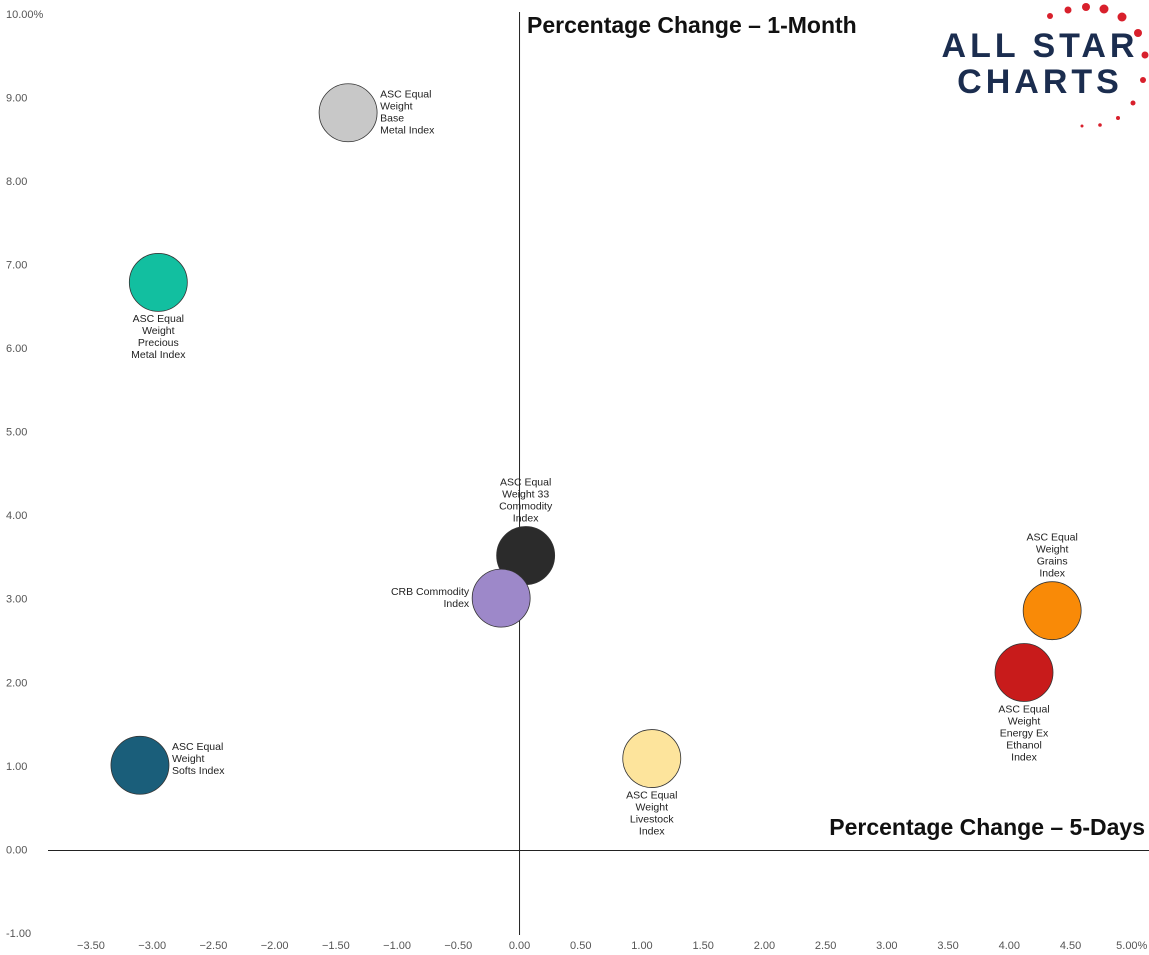 The height and width of the screenshot is (955, 1149). Describe the element at coordinates (214, 946) in the screenshot. I see `x-tick-label: −2.50` at that location.